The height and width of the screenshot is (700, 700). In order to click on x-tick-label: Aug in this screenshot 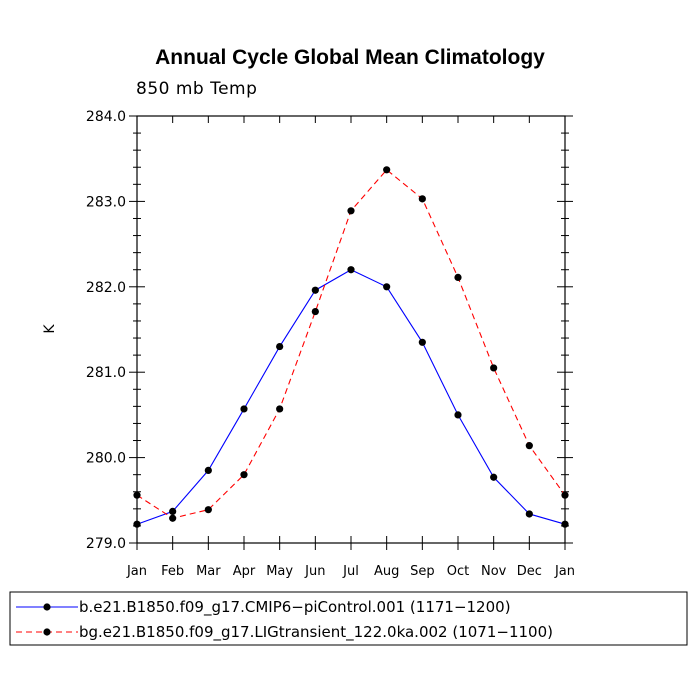, I will do `click(386, 571)`.